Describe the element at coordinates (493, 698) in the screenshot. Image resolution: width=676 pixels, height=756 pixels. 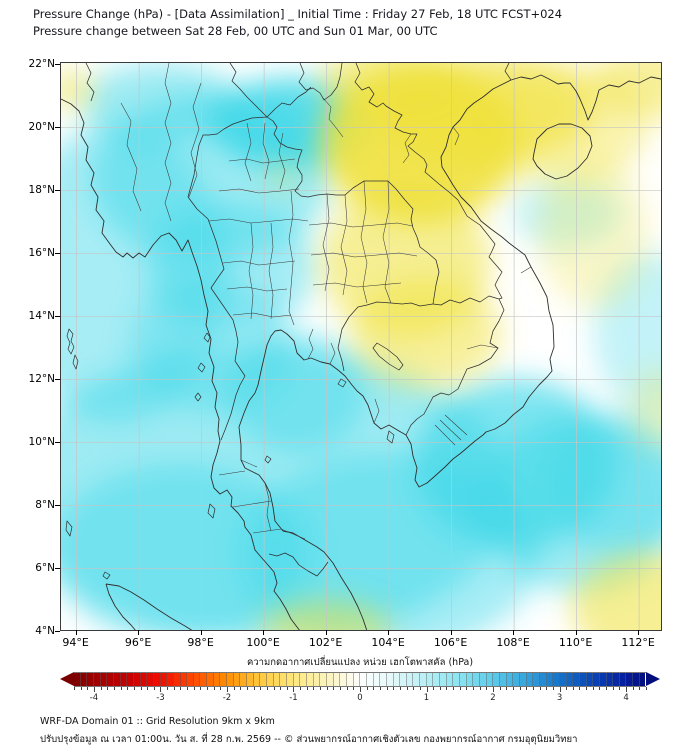
I see `colorbar-tick-label: 2` at that location.